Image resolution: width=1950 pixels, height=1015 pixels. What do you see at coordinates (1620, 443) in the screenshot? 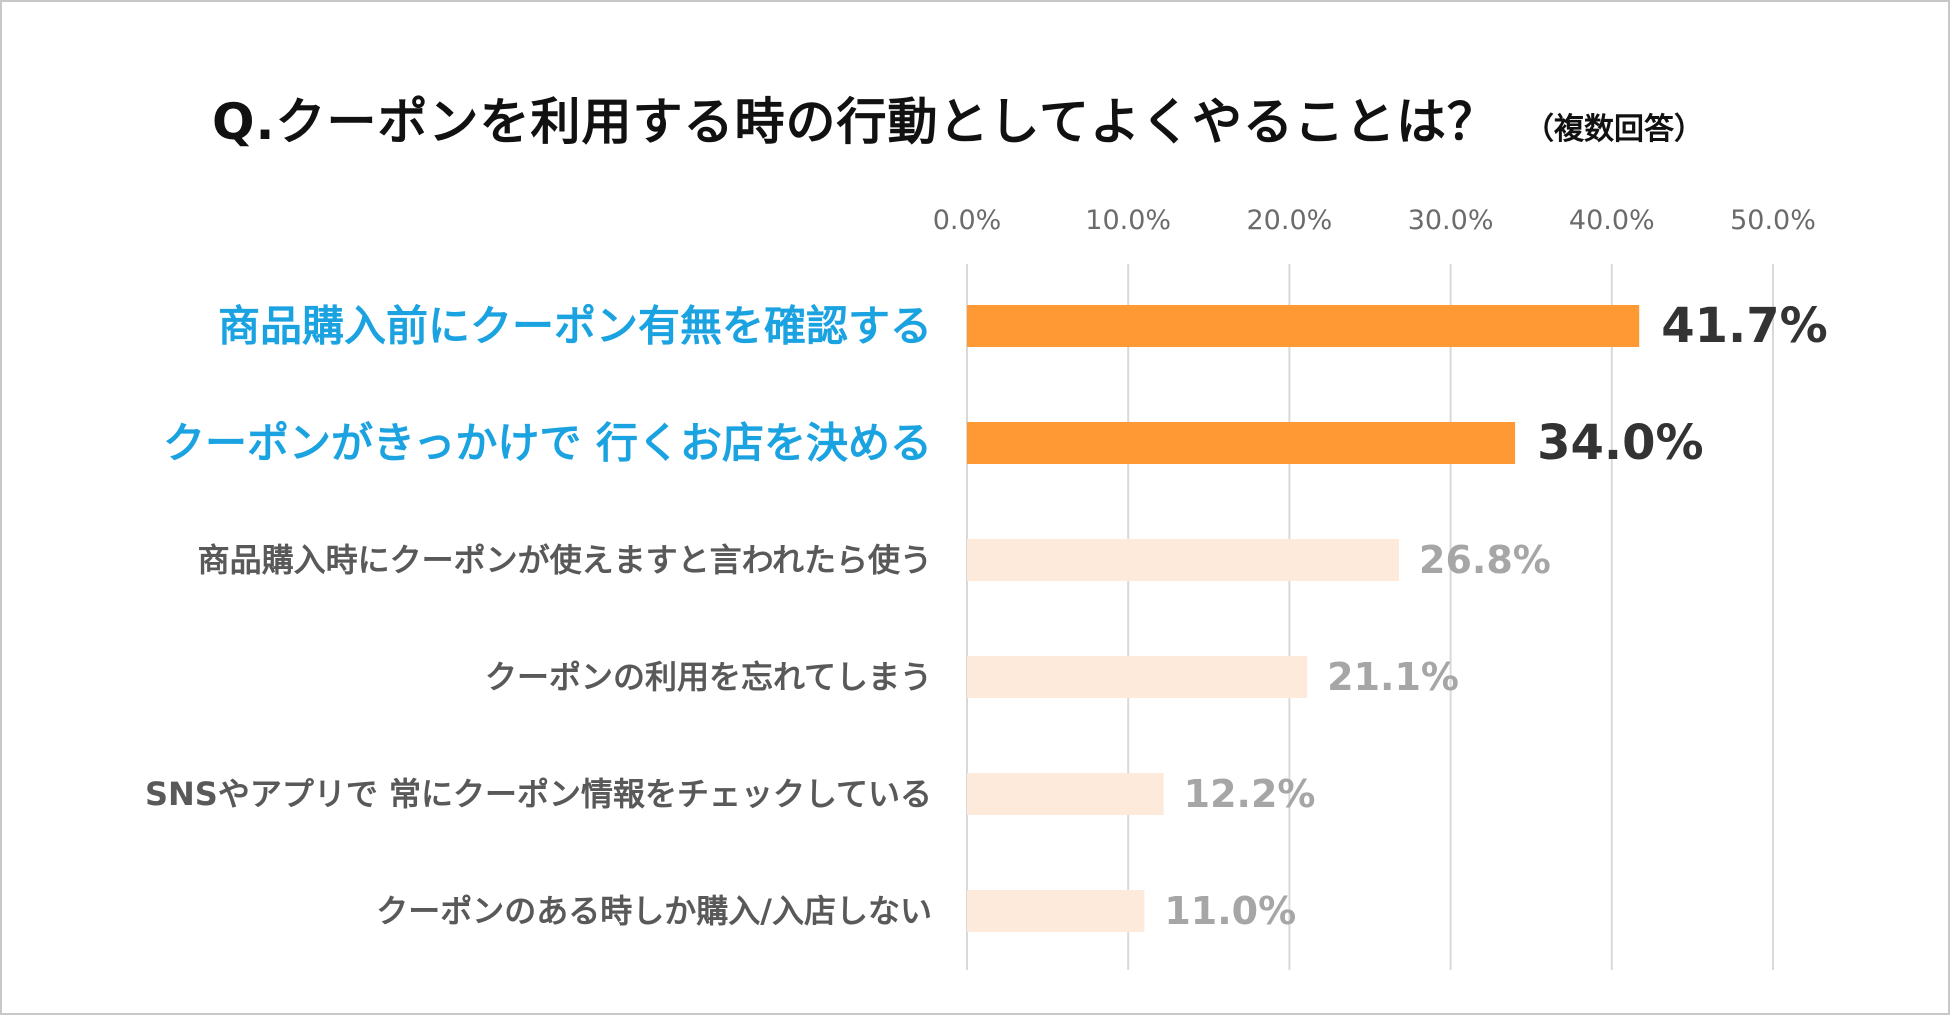
I see `value-label: 34.0%` at bounding box center [1620, 443].